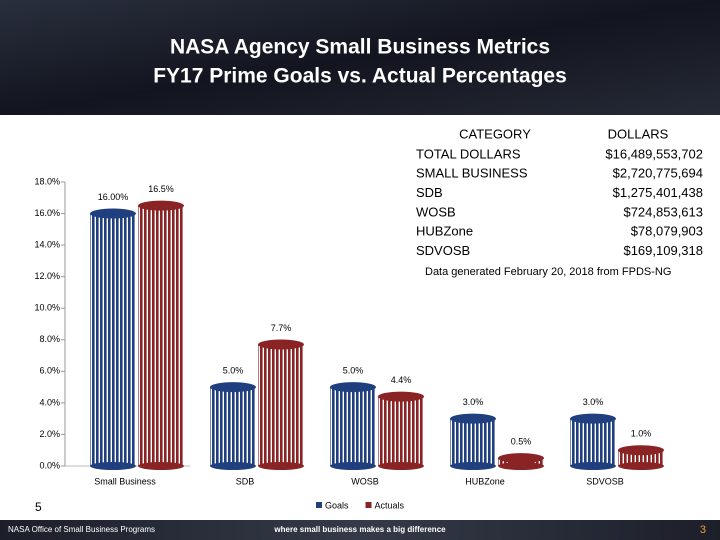 The height and width of the screenshot is (540, 720). What do you see at coordinates (654, 153) in the screenshot?
I see `table-cell: $16,489,553,702` at bounding box center [654, 153].